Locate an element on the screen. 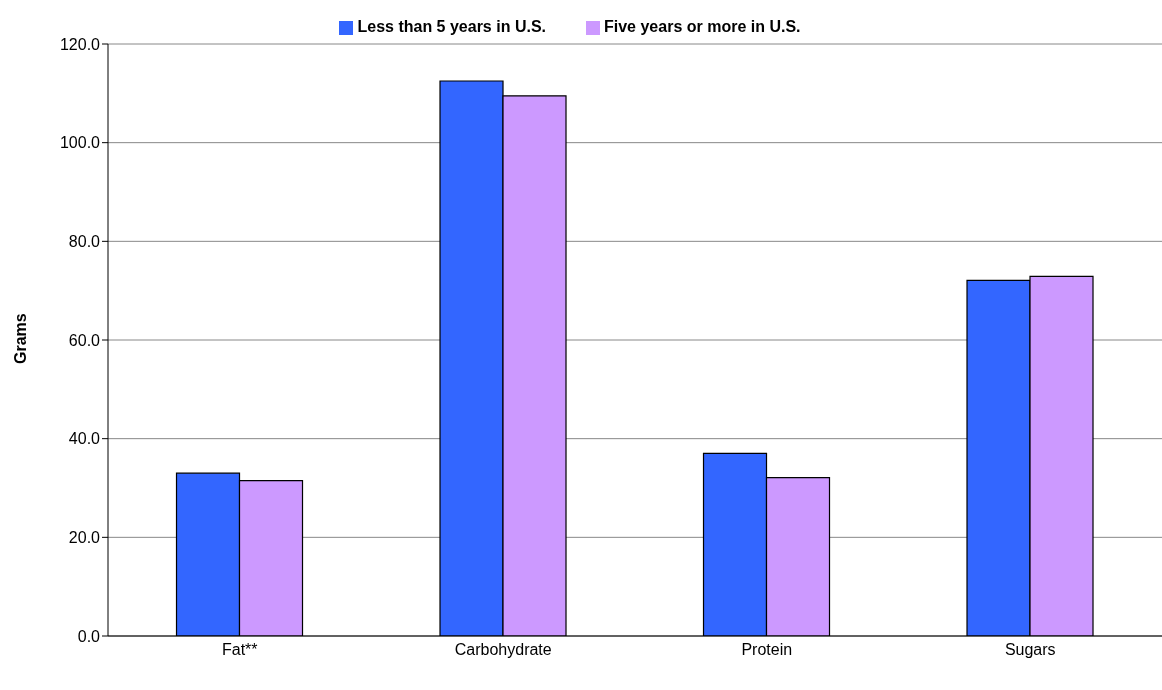 This screenshot has width=1162, height=690. x-tick-label: Fat** is located at coordinates (239, 650).